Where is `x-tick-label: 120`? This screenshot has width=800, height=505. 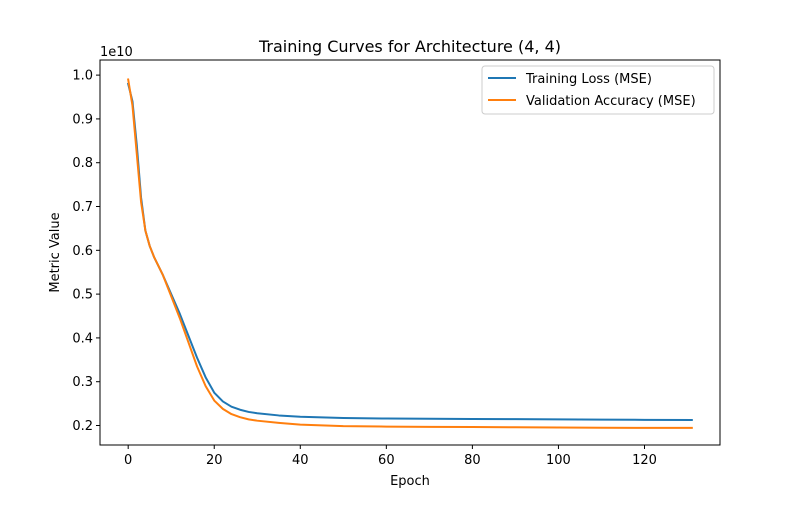 x-tick-label: 120 is located at coordinates (644, 460).